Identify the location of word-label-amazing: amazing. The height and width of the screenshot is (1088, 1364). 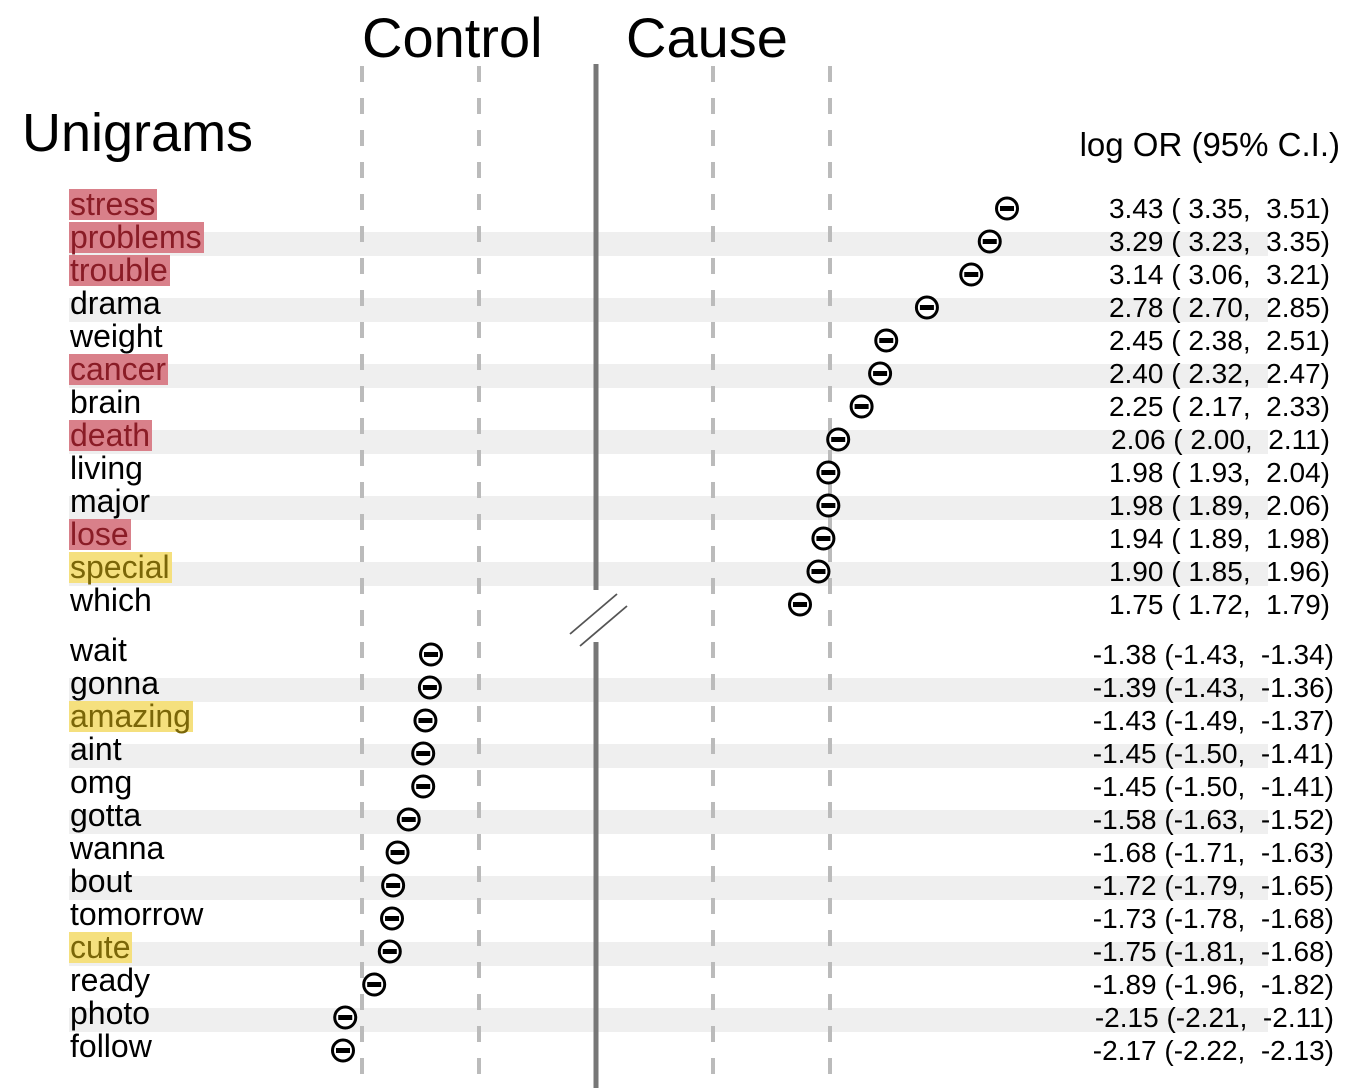
(131, 716).